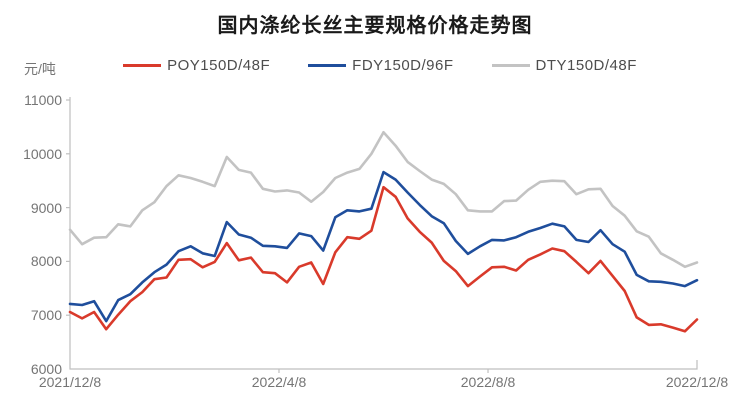 The height and width of the screenshot is (414, 750). What do you see at coordinates (46, 369) in the screenshot?
I see `y-tick-label-6000: 6000` at bounding box center [46, 369].